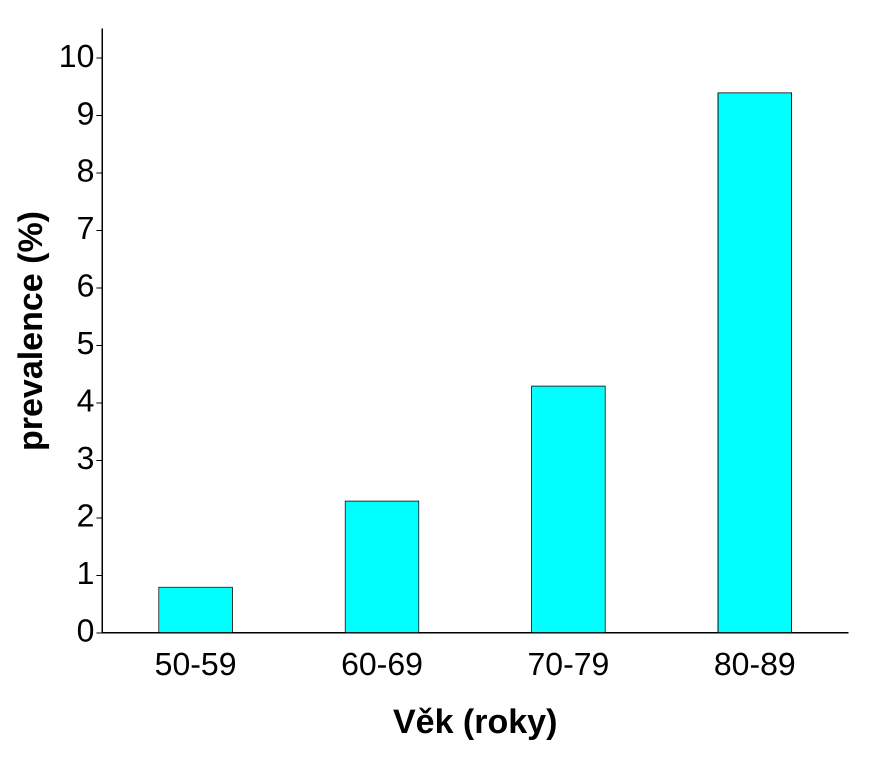  I want to click on y-tick-label: 1, so click(85, 573).